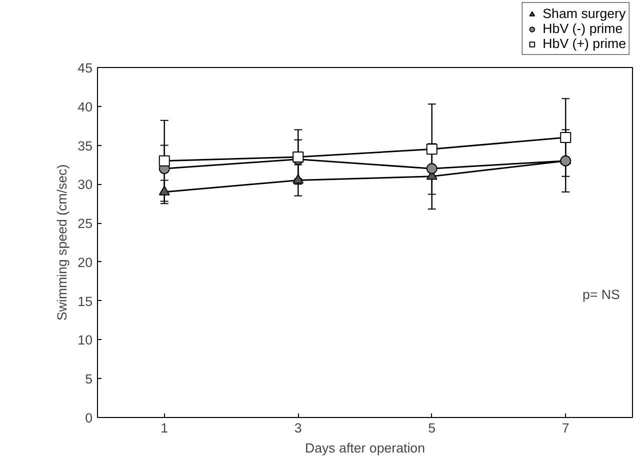 The image size is (641, 468). What do you see at coordinates (89, 379) in the screenshot?
I see `y-tick-label: 5` at bounding box center [89, 379].